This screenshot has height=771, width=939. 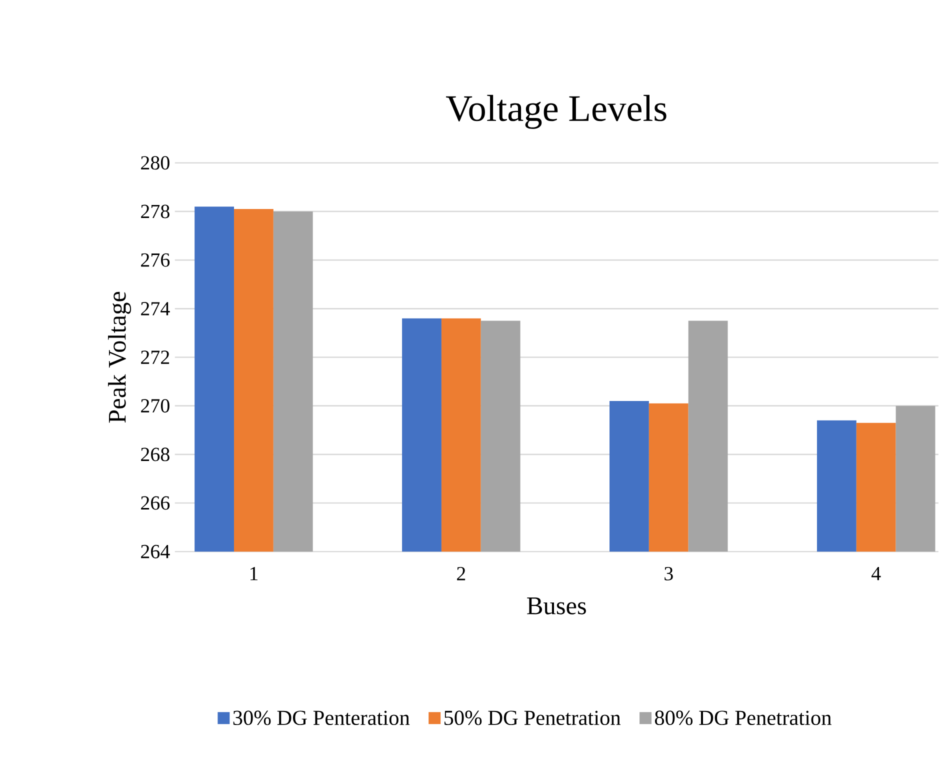 I want to click on x-tick-label: 3, so click(x=668, y=573).